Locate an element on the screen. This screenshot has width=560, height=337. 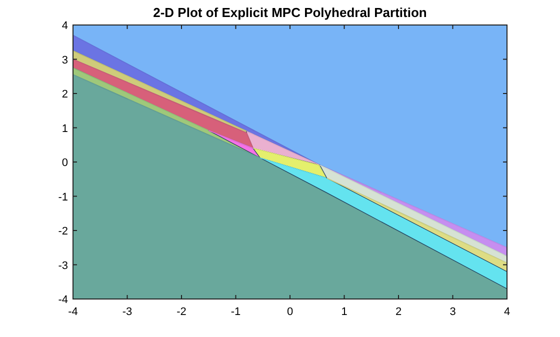
x-tick-label: -2 is located at coordinates (181, 312).